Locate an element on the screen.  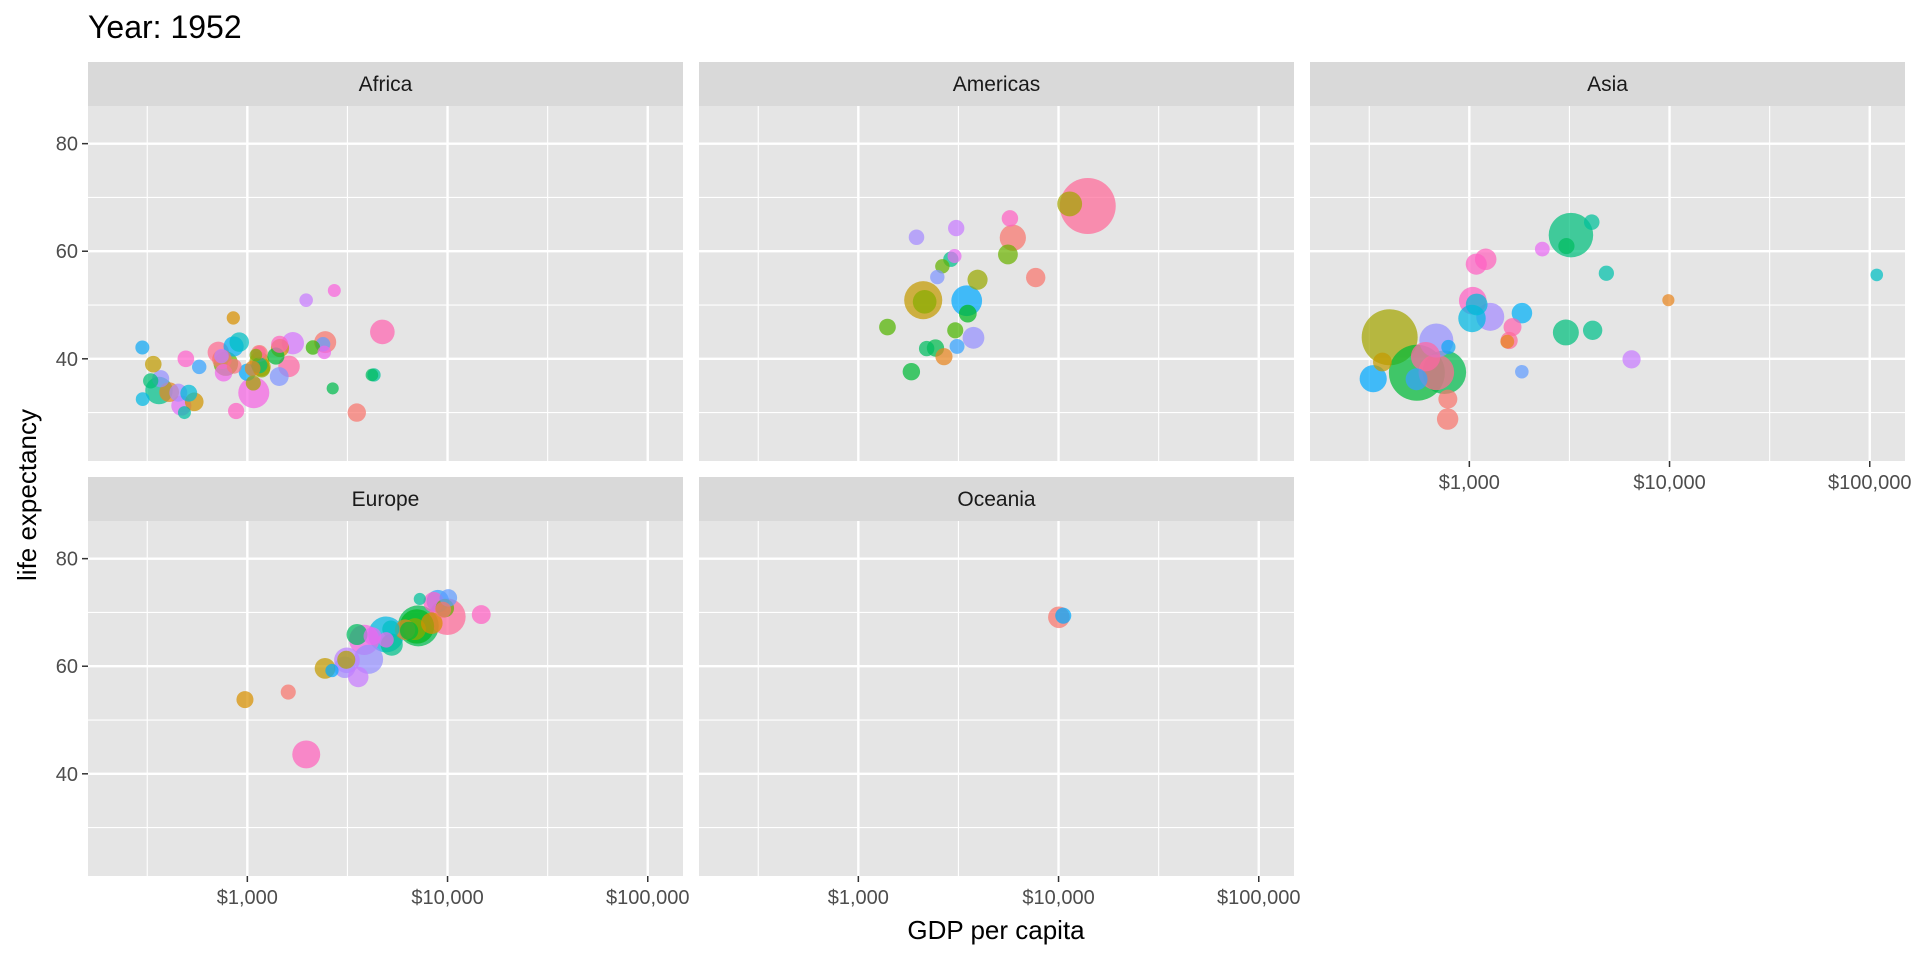
facet-europe: Europe 40 60 80 $1,000 $10,000 $100,000 is located at coordinates (372, 693).